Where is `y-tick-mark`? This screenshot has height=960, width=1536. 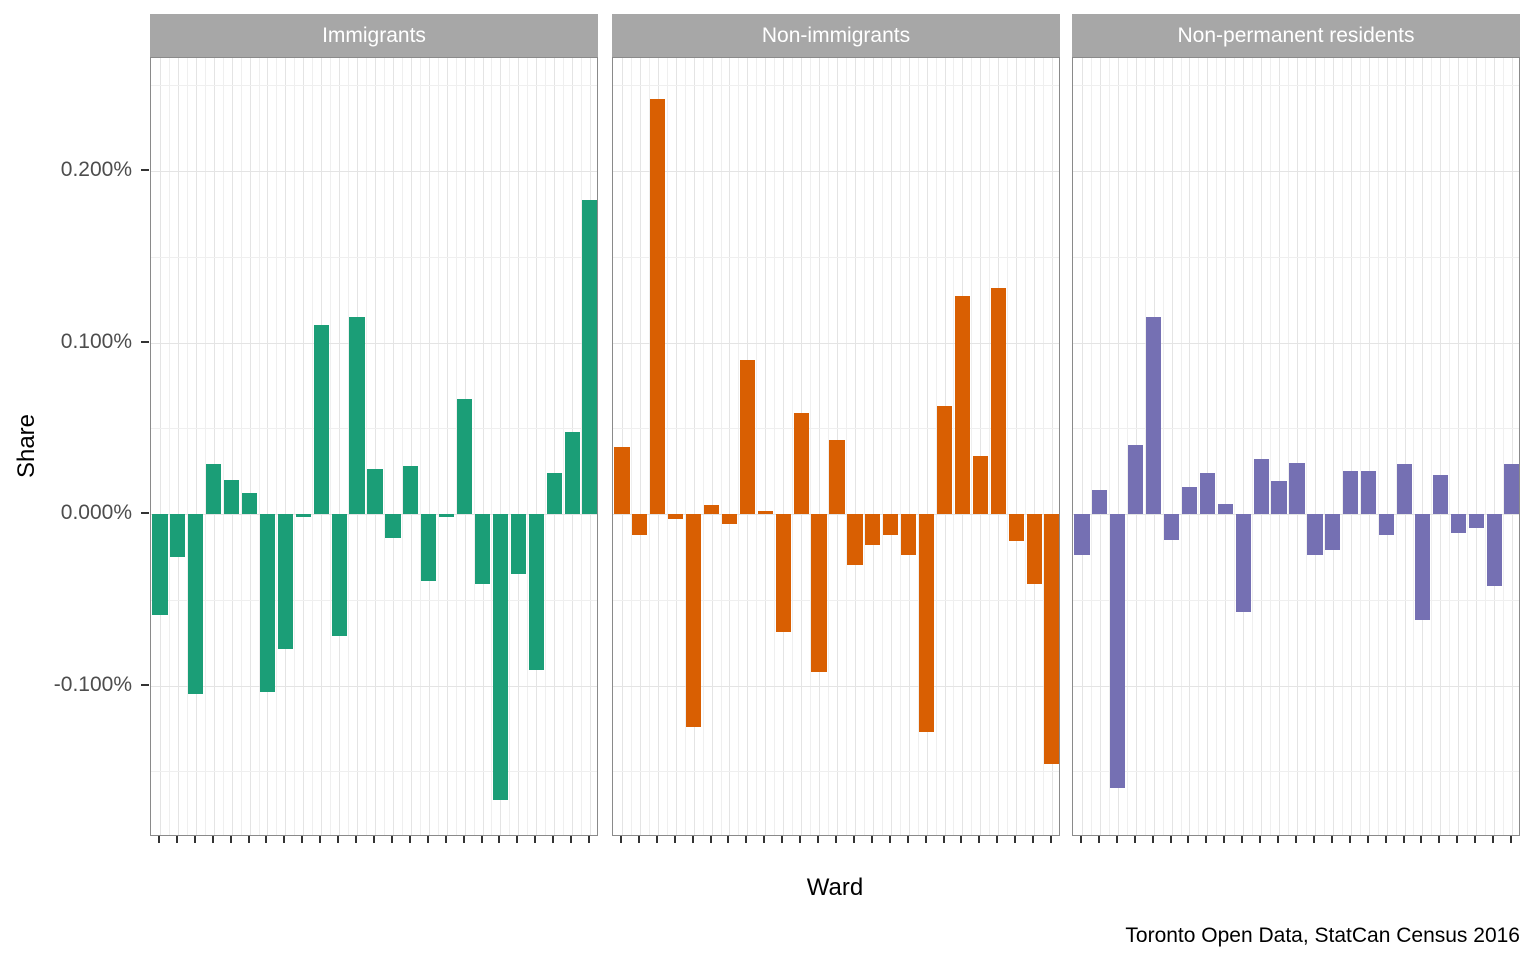 y-tick-mark is located at coordinates (145, 341).